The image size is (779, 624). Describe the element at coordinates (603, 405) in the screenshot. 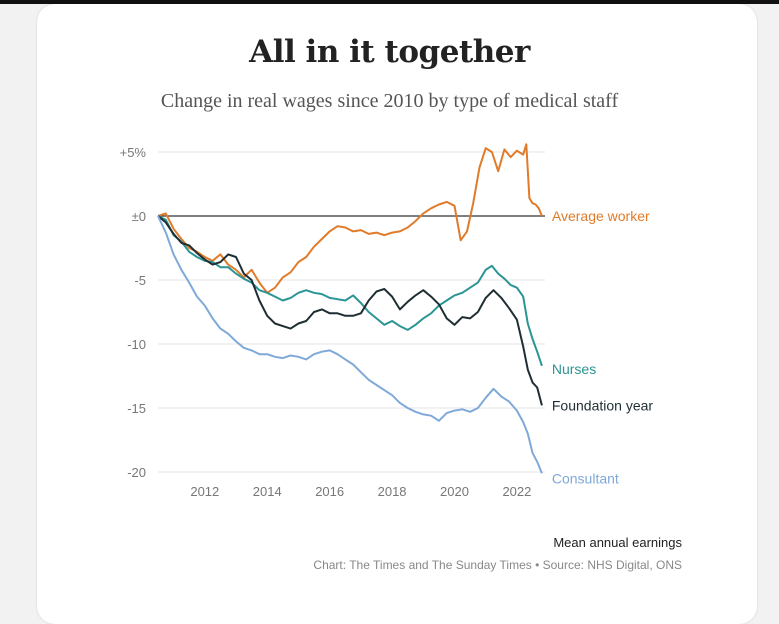

I see `series-label-foundation-year: Foundation year` at that location.